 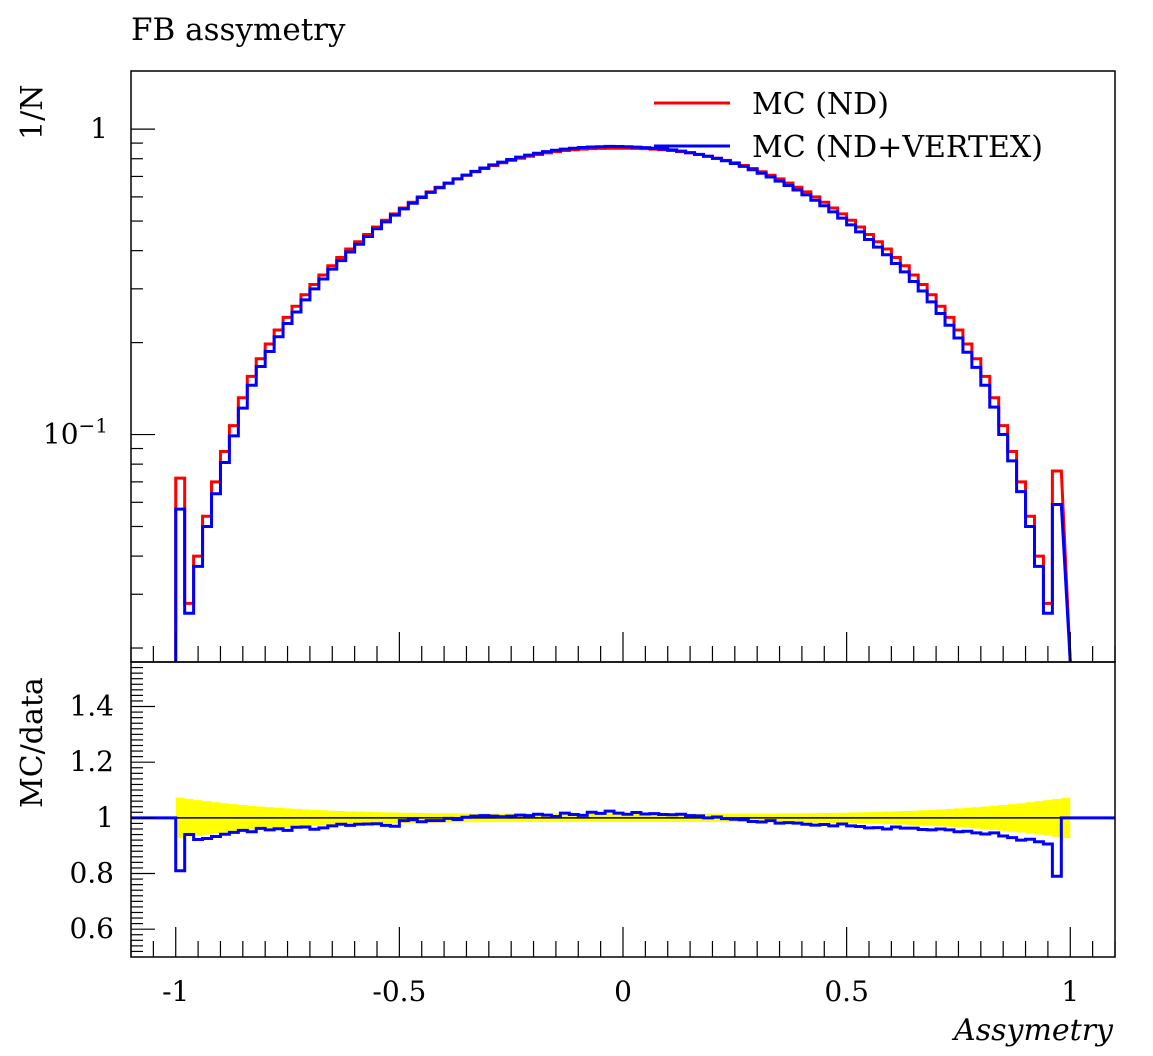 What do you see at coordinates (1032, 1030) in the screenshot?
I see `x-axis-title: Assymetry` at bounding box center [1032, 1030].